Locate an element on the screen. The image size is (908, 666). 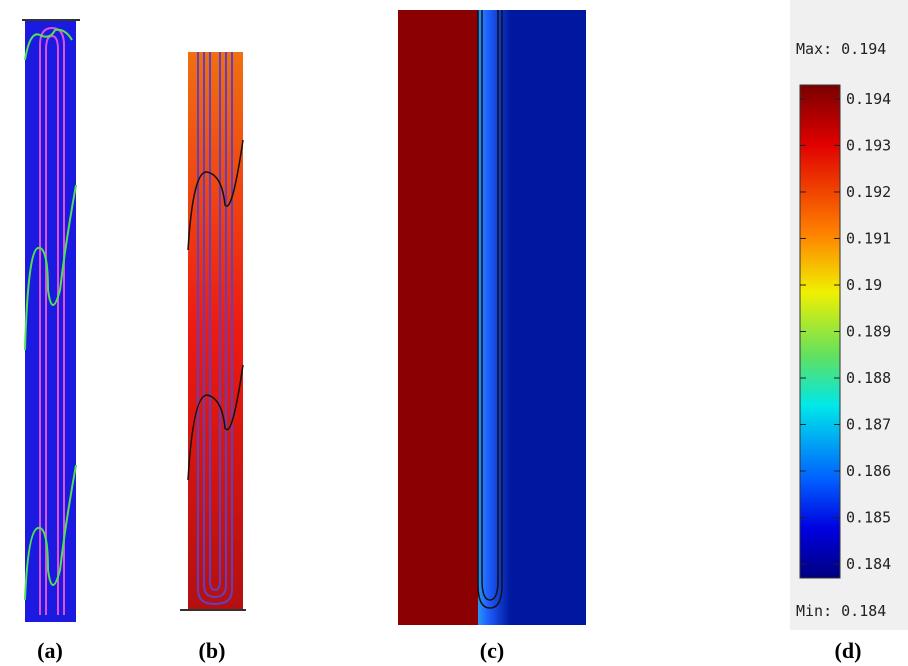
panel-a is located at coordinates (51, 320).